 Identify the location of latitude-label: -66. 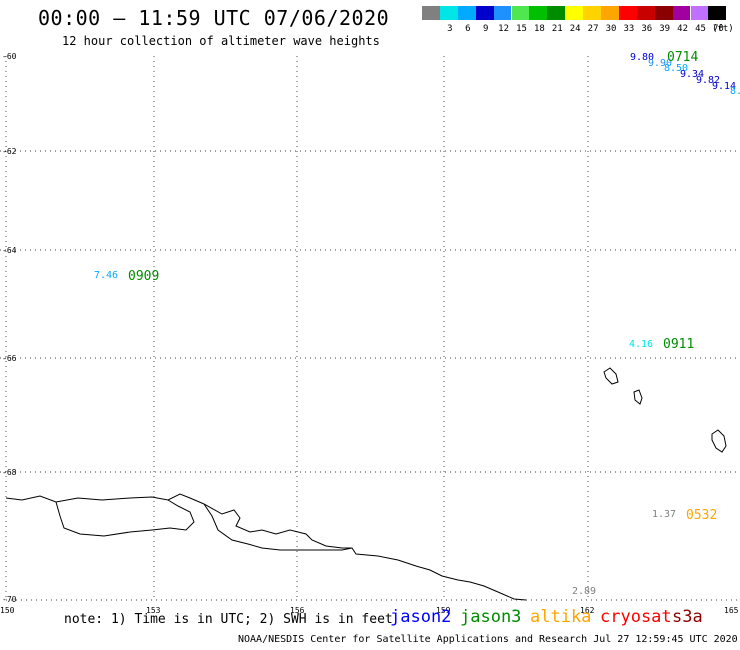
(9, 358).